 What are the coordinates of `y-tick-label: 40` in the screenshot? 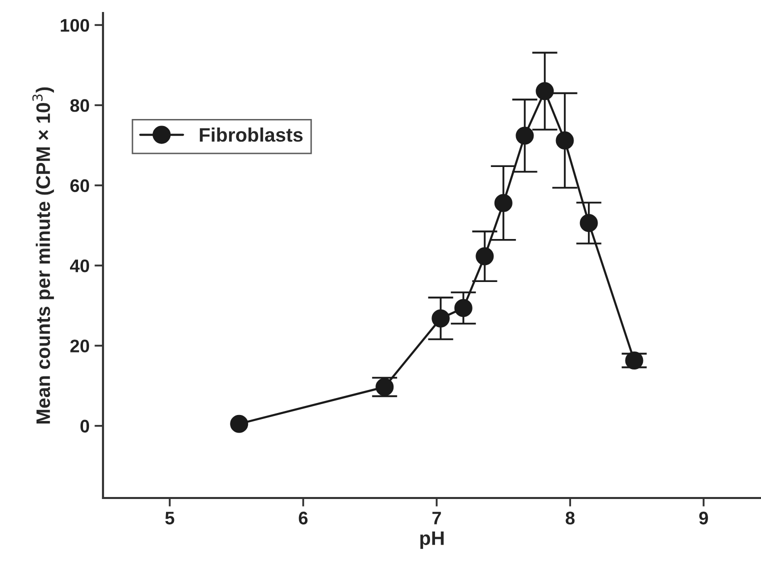 It's located at (80, 265).